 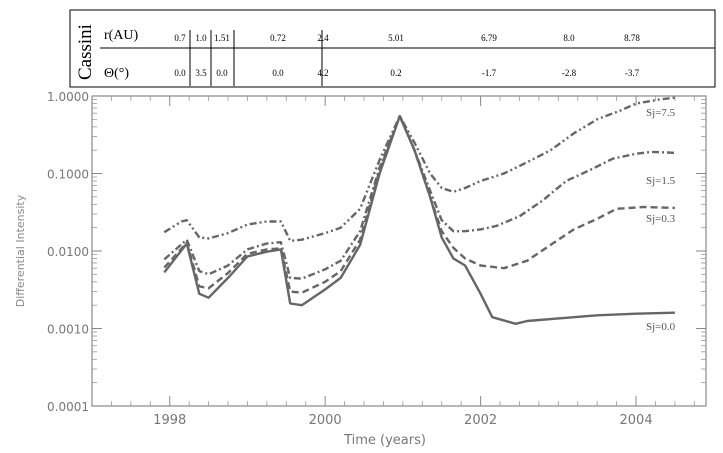 I want to click on series-label: Sj=0.0, so click(x=661, y=327).